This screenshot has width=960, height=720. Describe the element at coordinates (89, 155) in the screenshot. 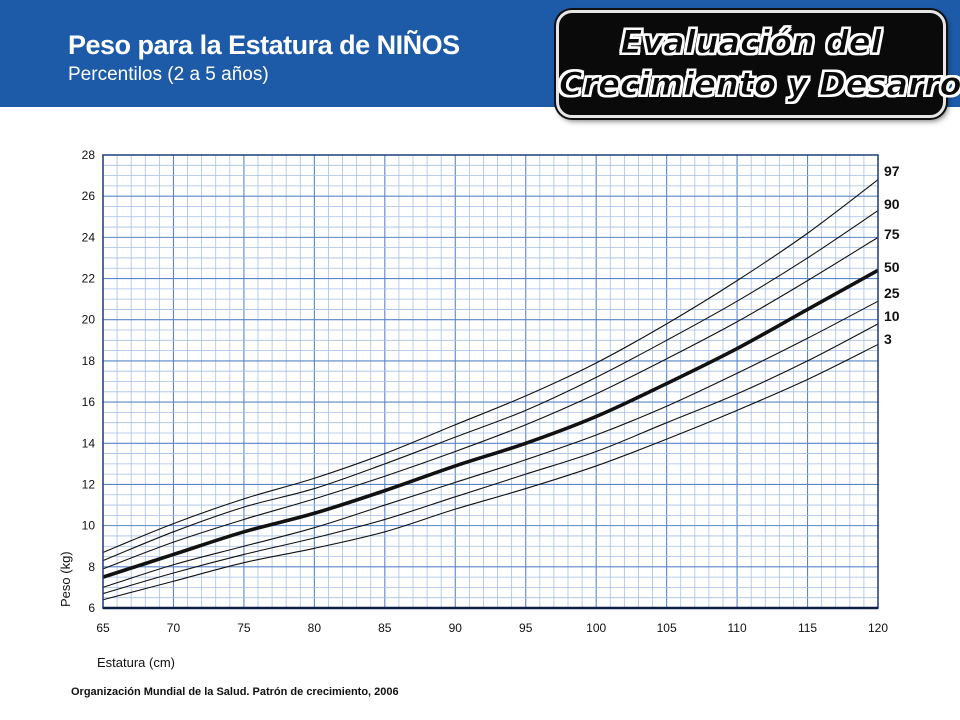

I see `y-tick-label: 28` at that location.